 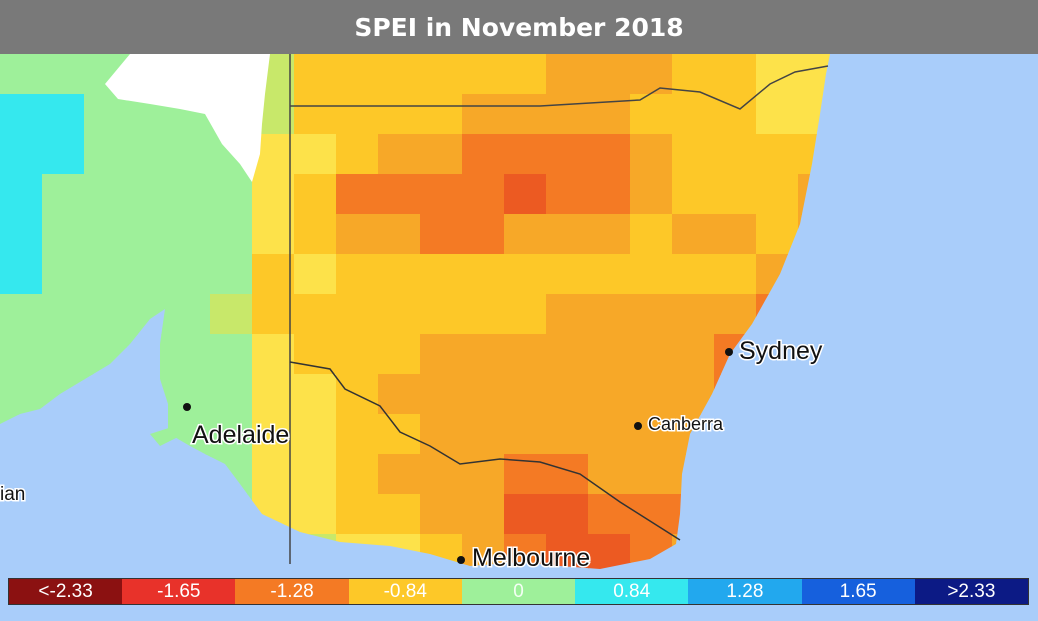 What do you see at coordinates (745, 591) in the screenshot?
I see `legend-bin-7: 1.28` at bounding box center [745, 591].